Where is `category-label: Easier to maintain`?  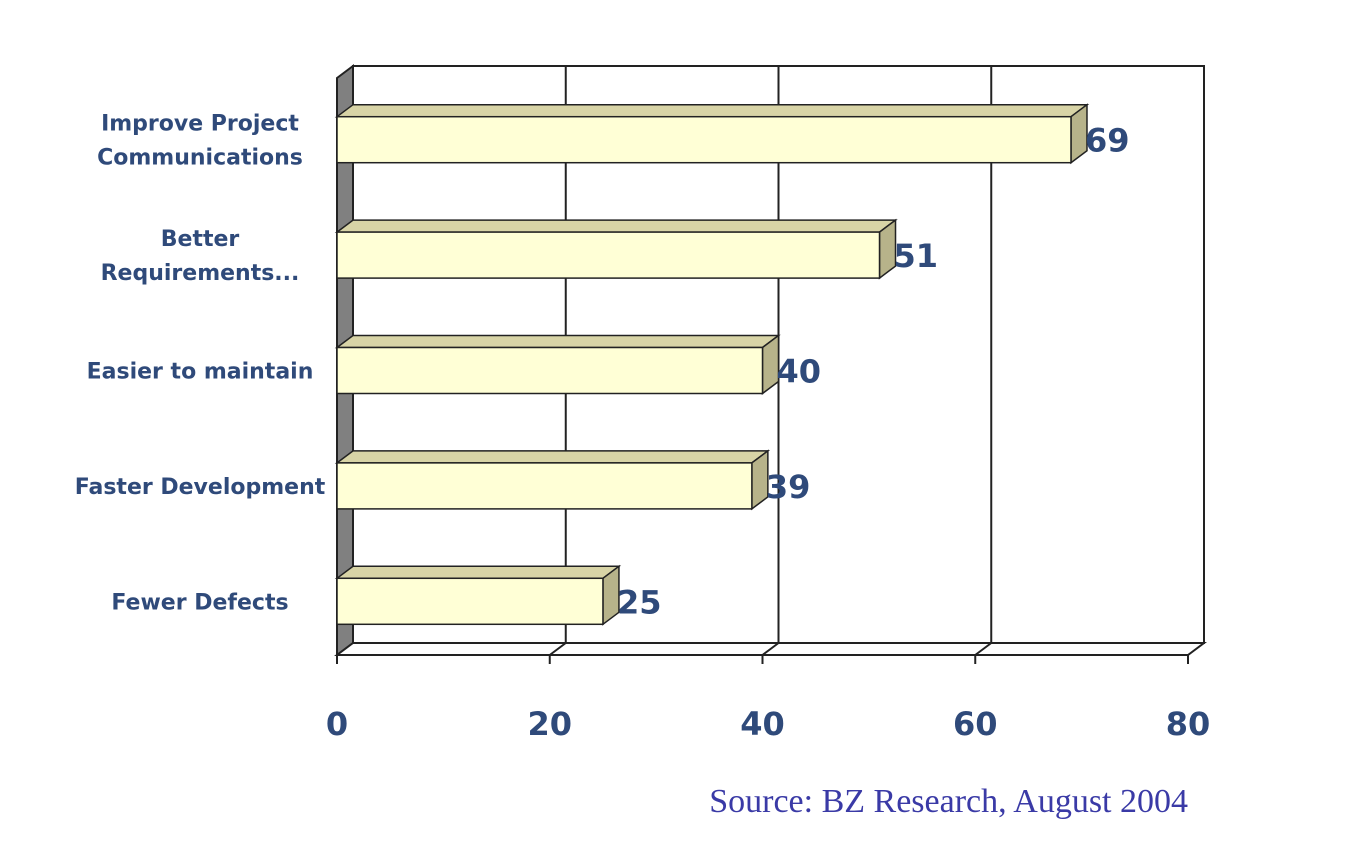
category-label: Easier to maintain is located at coordinates (200, 372).